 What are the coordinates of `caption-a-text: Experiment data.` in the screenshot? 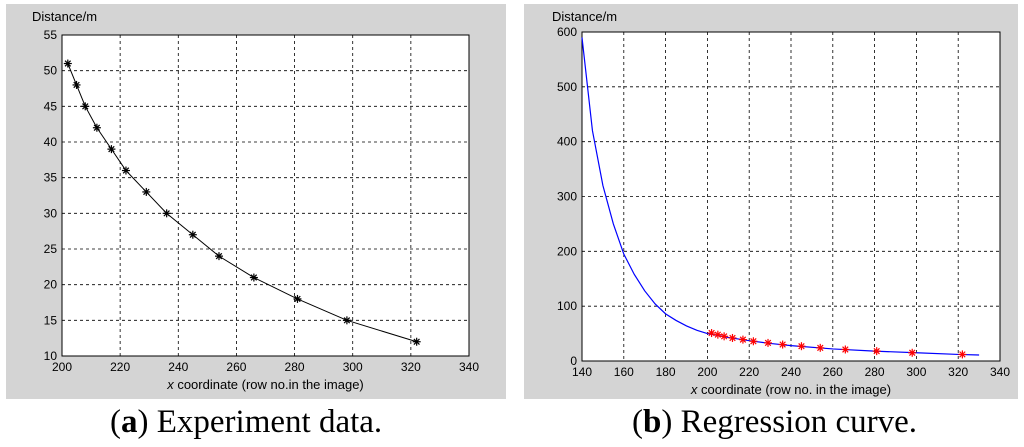 It's located at (265, 422).